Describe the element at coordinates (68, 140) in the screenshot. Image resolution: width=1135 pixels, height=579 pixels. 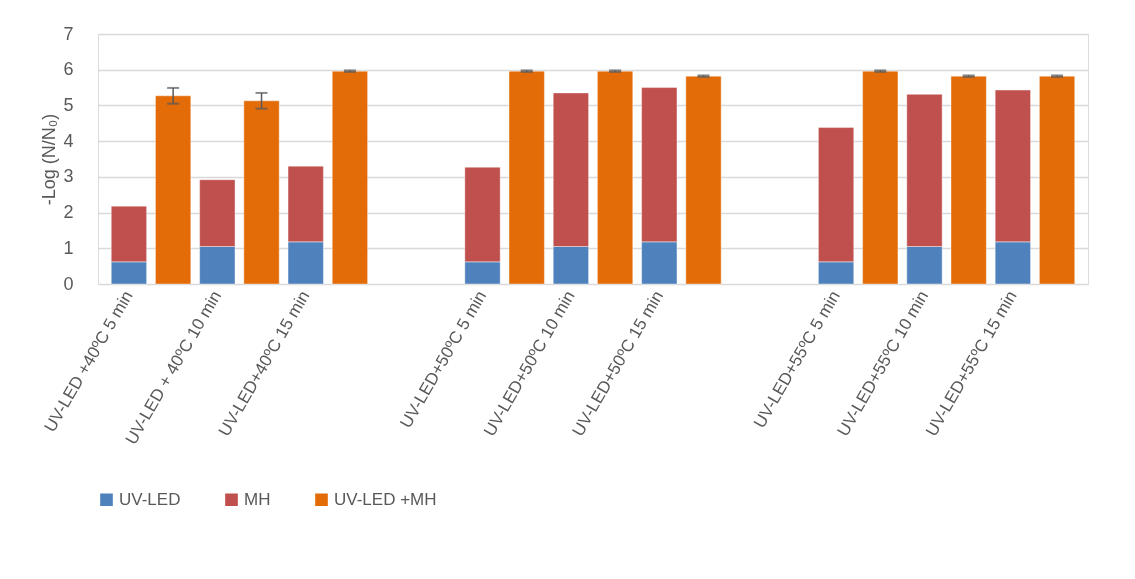
I see `y-tick-label: 4` at that location.